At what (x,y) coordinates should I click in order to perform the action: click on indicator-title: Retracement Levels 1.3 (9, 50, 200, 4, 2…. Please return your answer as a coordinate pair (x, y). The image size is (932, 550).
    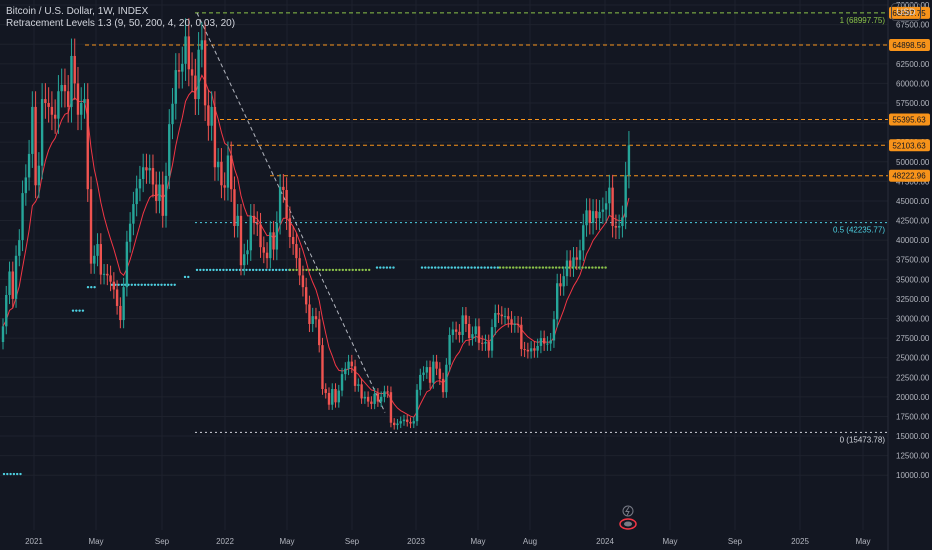
    Looking at the image, I should click on (121, 23).